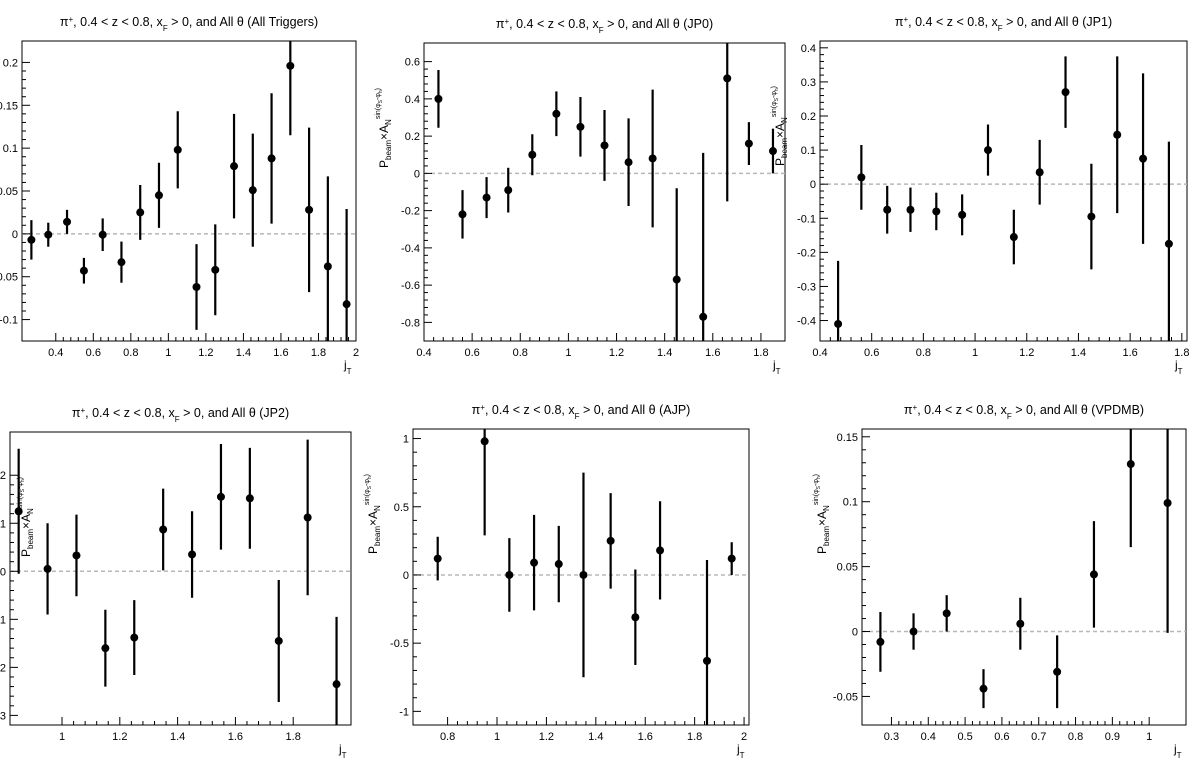  I want to click on y-tick-label: -0.3, so click(806, 287).